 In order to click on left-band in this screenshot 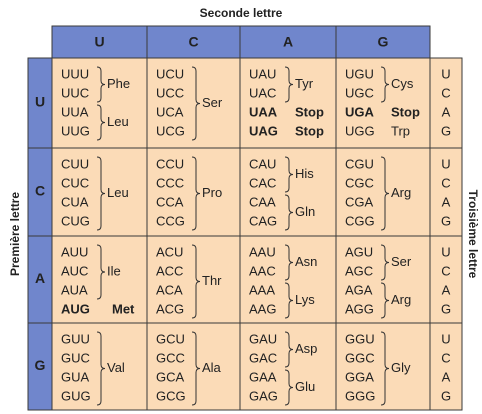, I will do `click(40, 234)`.